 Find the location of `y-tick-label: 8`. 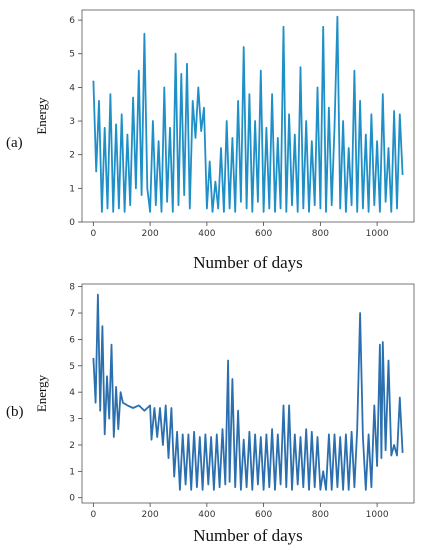

y-tick-label: 8 is located at coordinates (72, 288).